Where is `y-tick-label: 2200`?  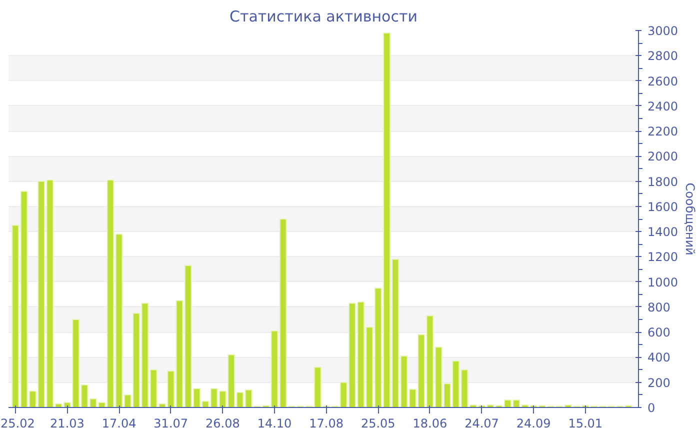 y-tick-label: 2200 is located at coordinates (663, 131).